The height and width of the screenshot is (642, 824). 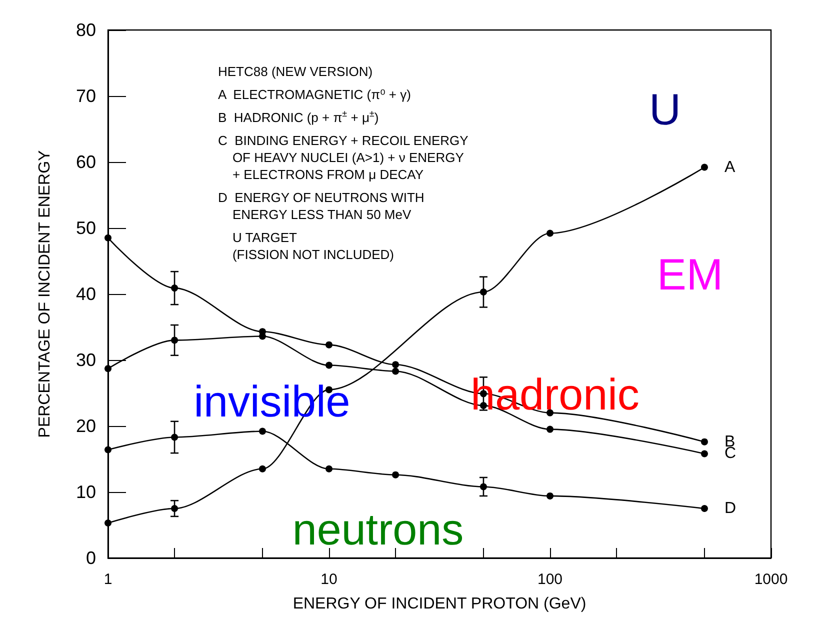 I want to click on y-tick-label: 80, so click(x=86, y=30).